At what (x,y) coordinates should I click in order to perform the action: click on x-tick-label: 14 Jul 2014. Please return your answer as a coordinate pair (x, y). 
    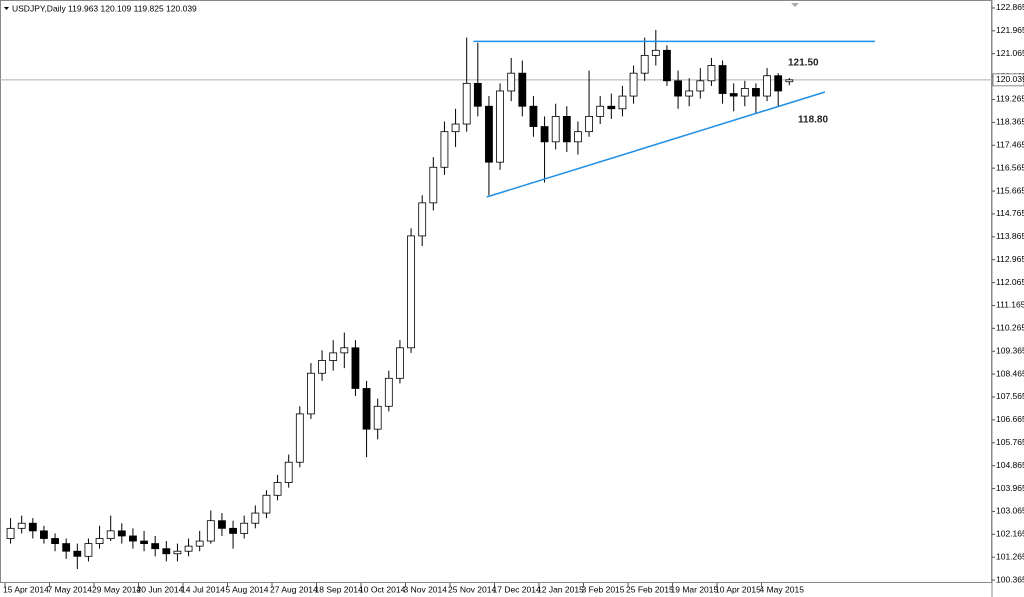
    Looking at the image, I should click on (203, 589).